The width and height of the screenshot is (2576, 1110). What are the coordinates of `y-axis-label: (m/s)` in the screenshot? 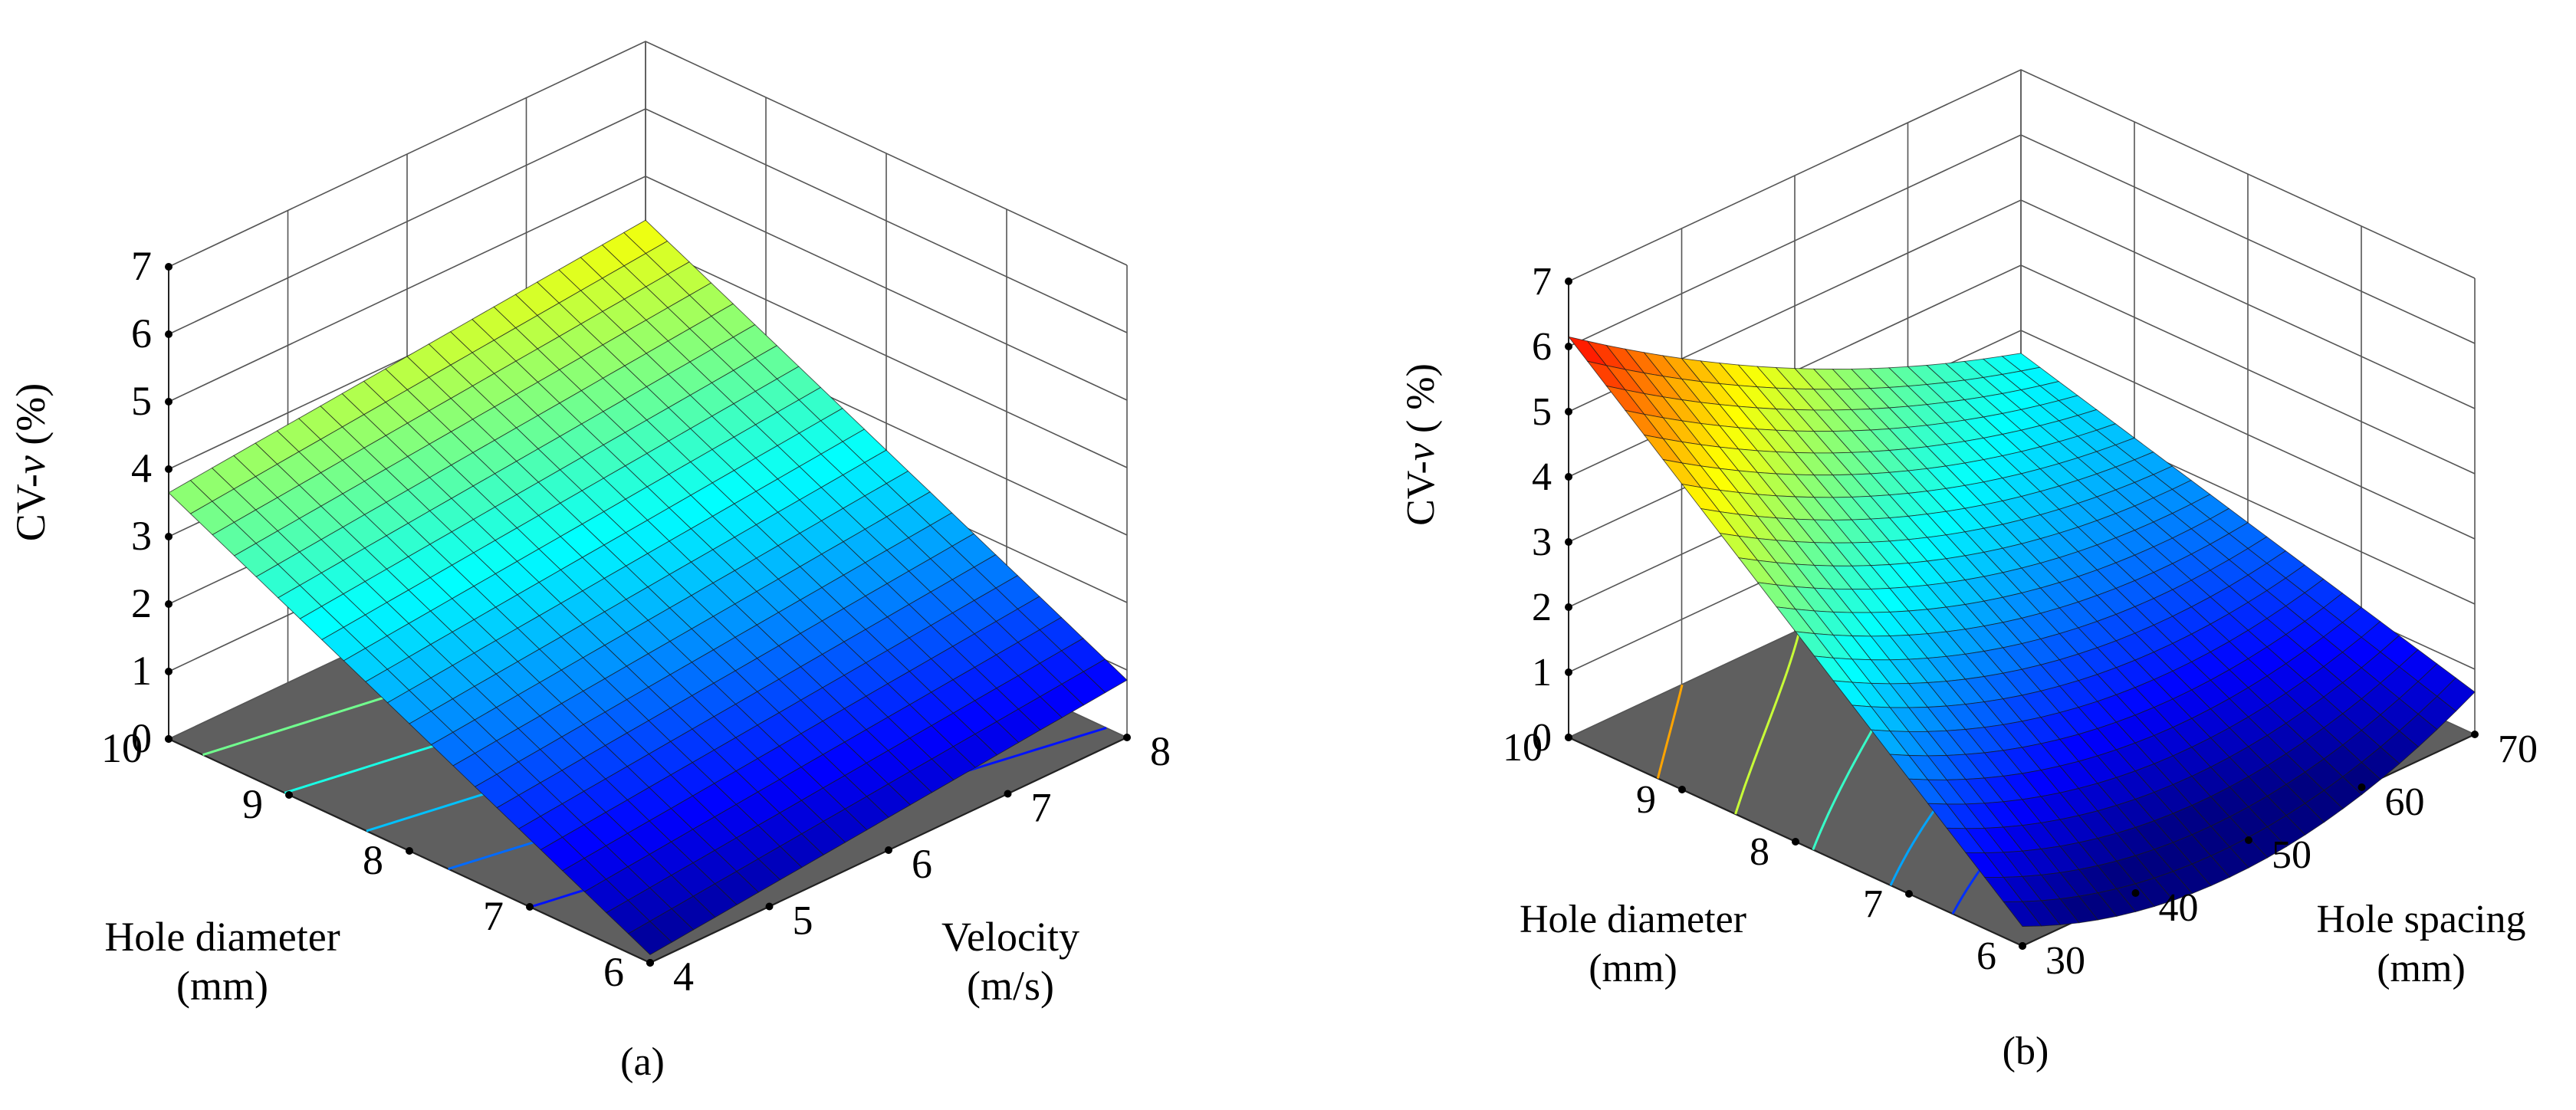 It's located at (1010, 986).